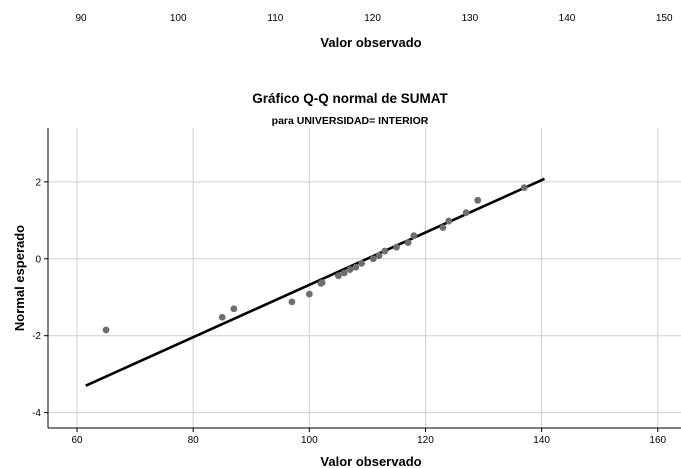 The width and height of the screenshot is (681, 468). I want to click on top-x-tick-label: 120, so click(372, 18).